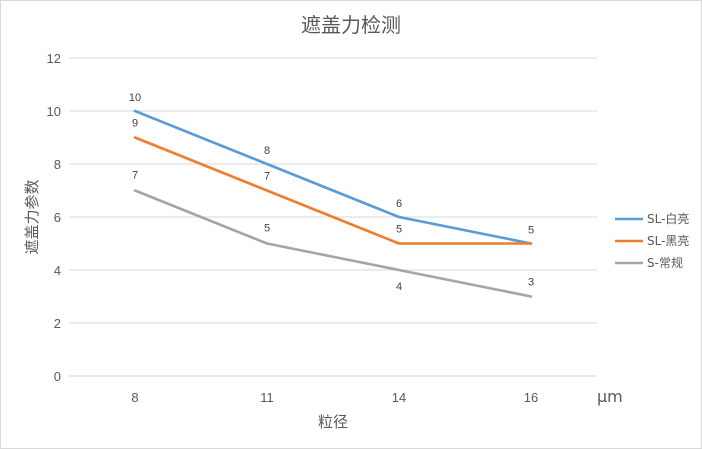 This screenshot has width=702, height=449. What do you see at coordinates (135, 98) in the screenshot?
I see `data-label: 10` at bounding box center [135, 98].